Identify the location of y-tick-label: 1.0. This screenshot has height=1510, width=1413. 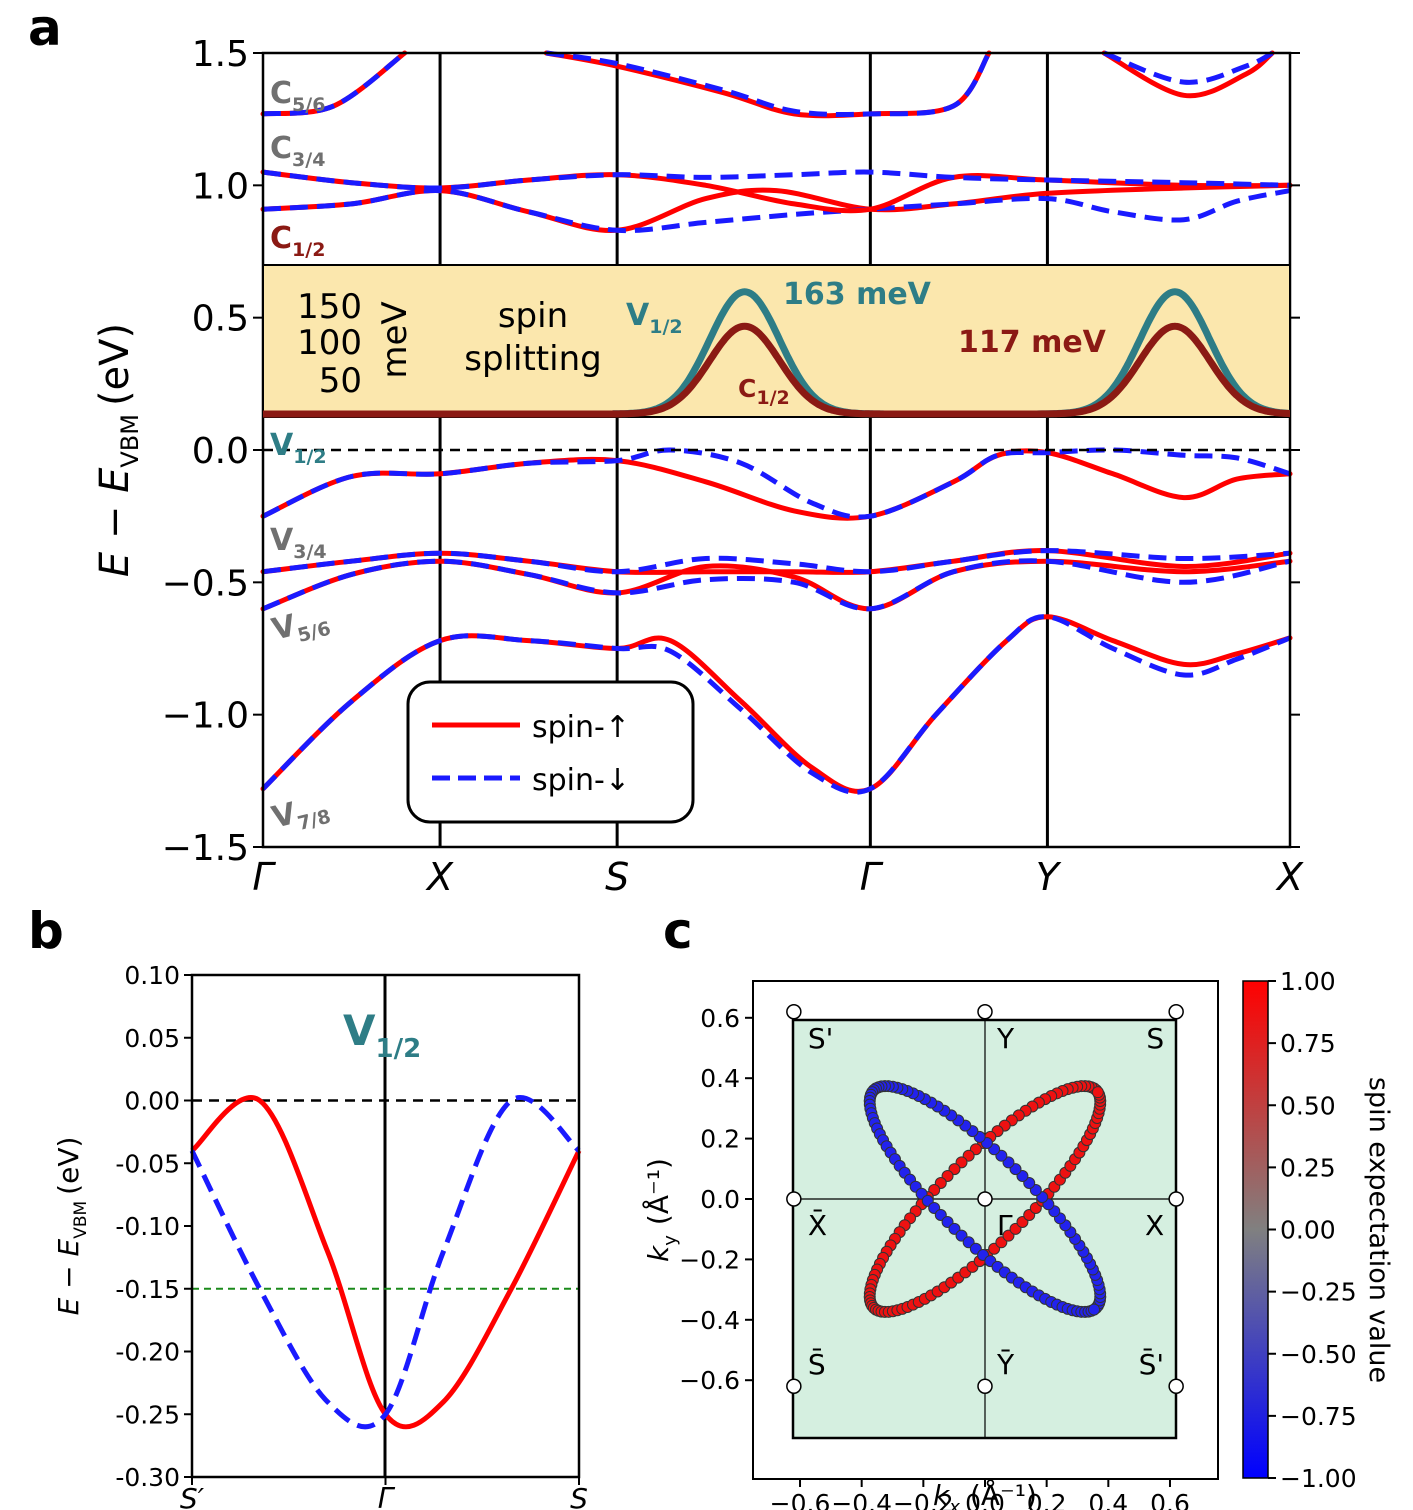
(220, 186).